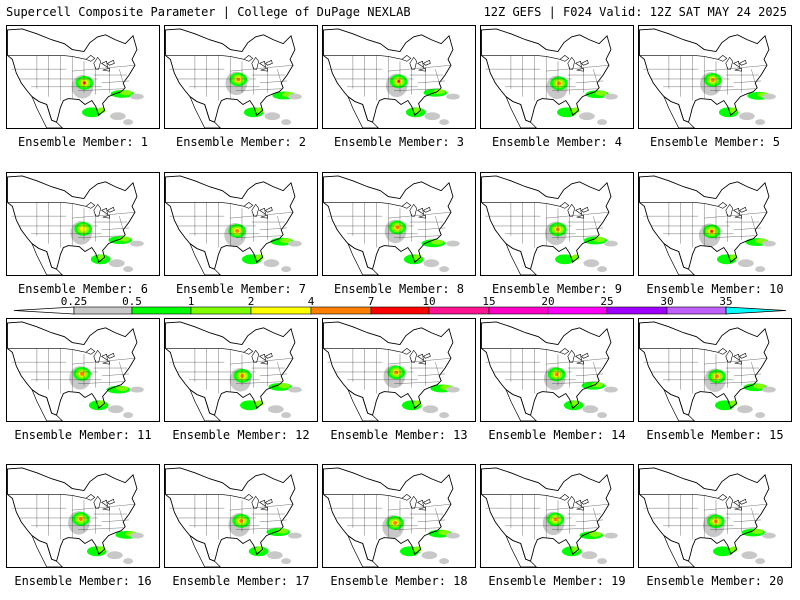  What do you see at coordinates (311, 302) in the screenshot?
I see `colorbar-tick-label: 4` at bounding box center [311, 302].